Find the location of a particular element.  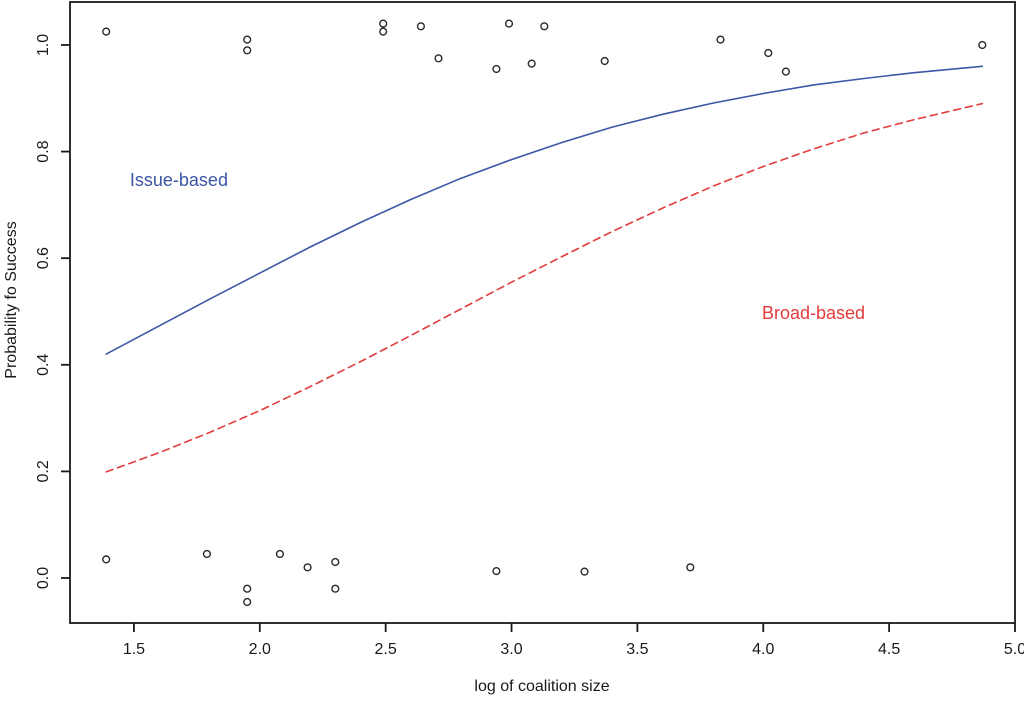

y-axis-tick-label: 0.4 is located at coordinates (43, 365).